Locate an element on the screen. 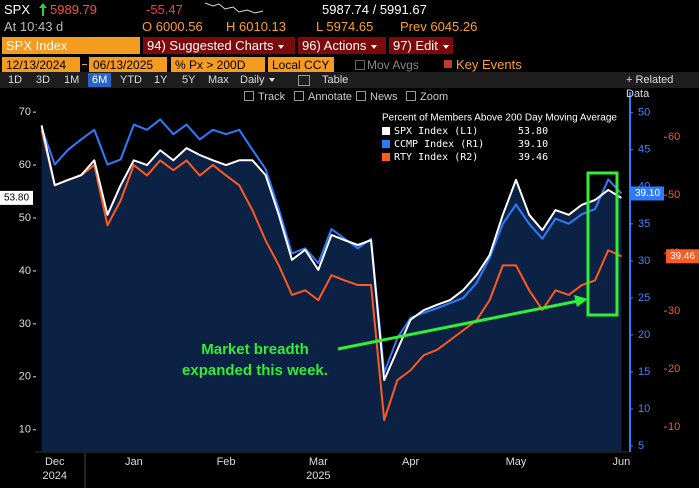  menu: 96) Actions is located at coordinates (342, 45).